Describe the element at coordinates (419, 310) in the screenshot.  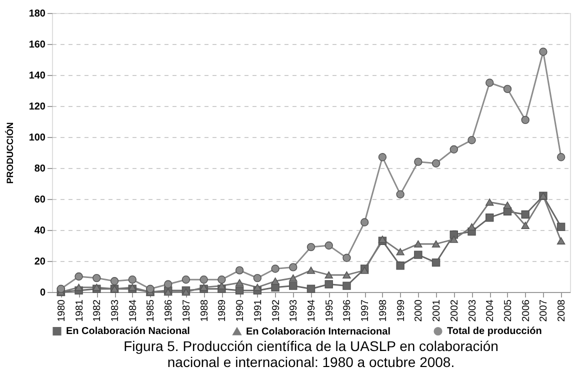
I see `x-tick-label: 2000` at that location.